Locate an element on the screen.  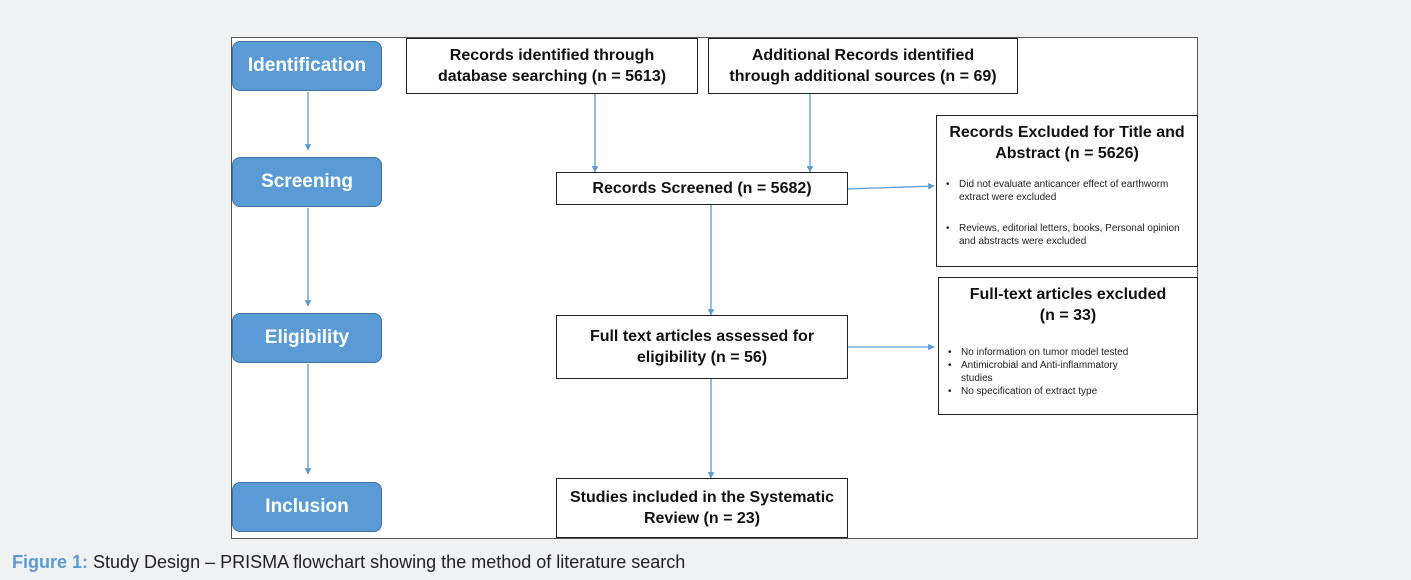
fulltext-excluded-reason: No specification of extract type is located at coordinates (1068, 391).